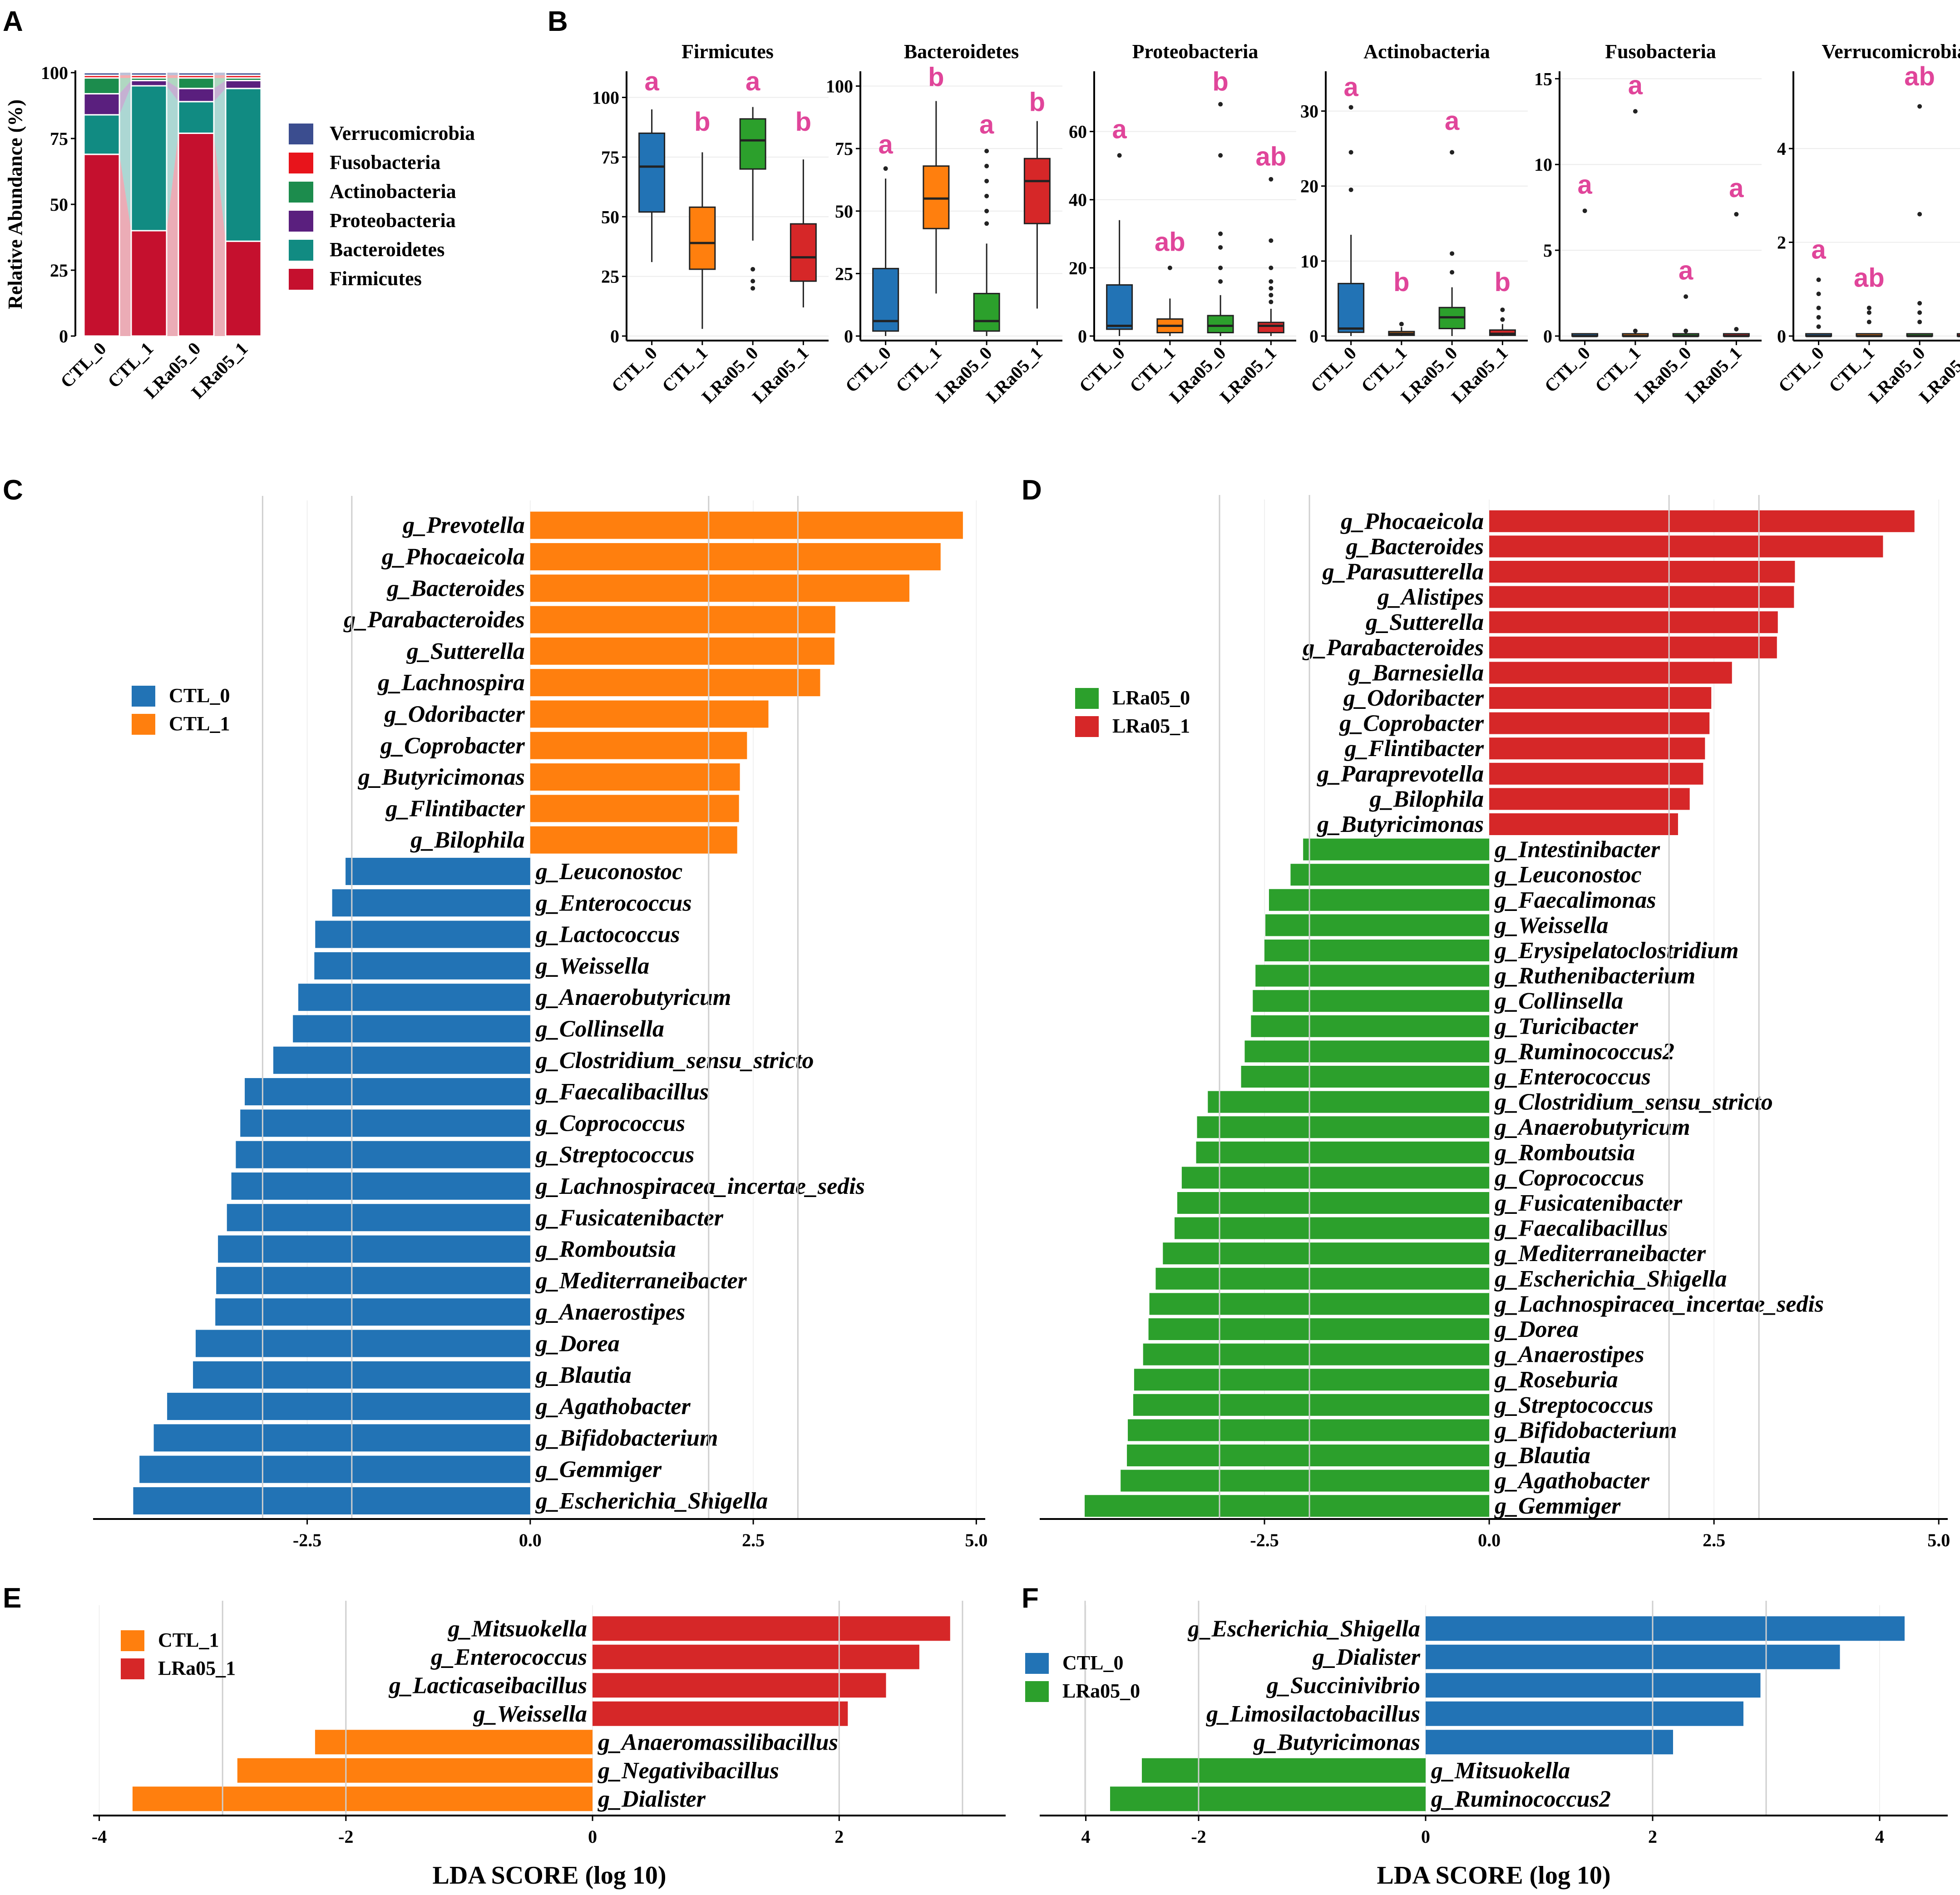  What do you see at coordinates (1332, 1228) in the screenshot?
I see `lda-bar-g-faecalibacillus` at bounding box center [1332, 1228].